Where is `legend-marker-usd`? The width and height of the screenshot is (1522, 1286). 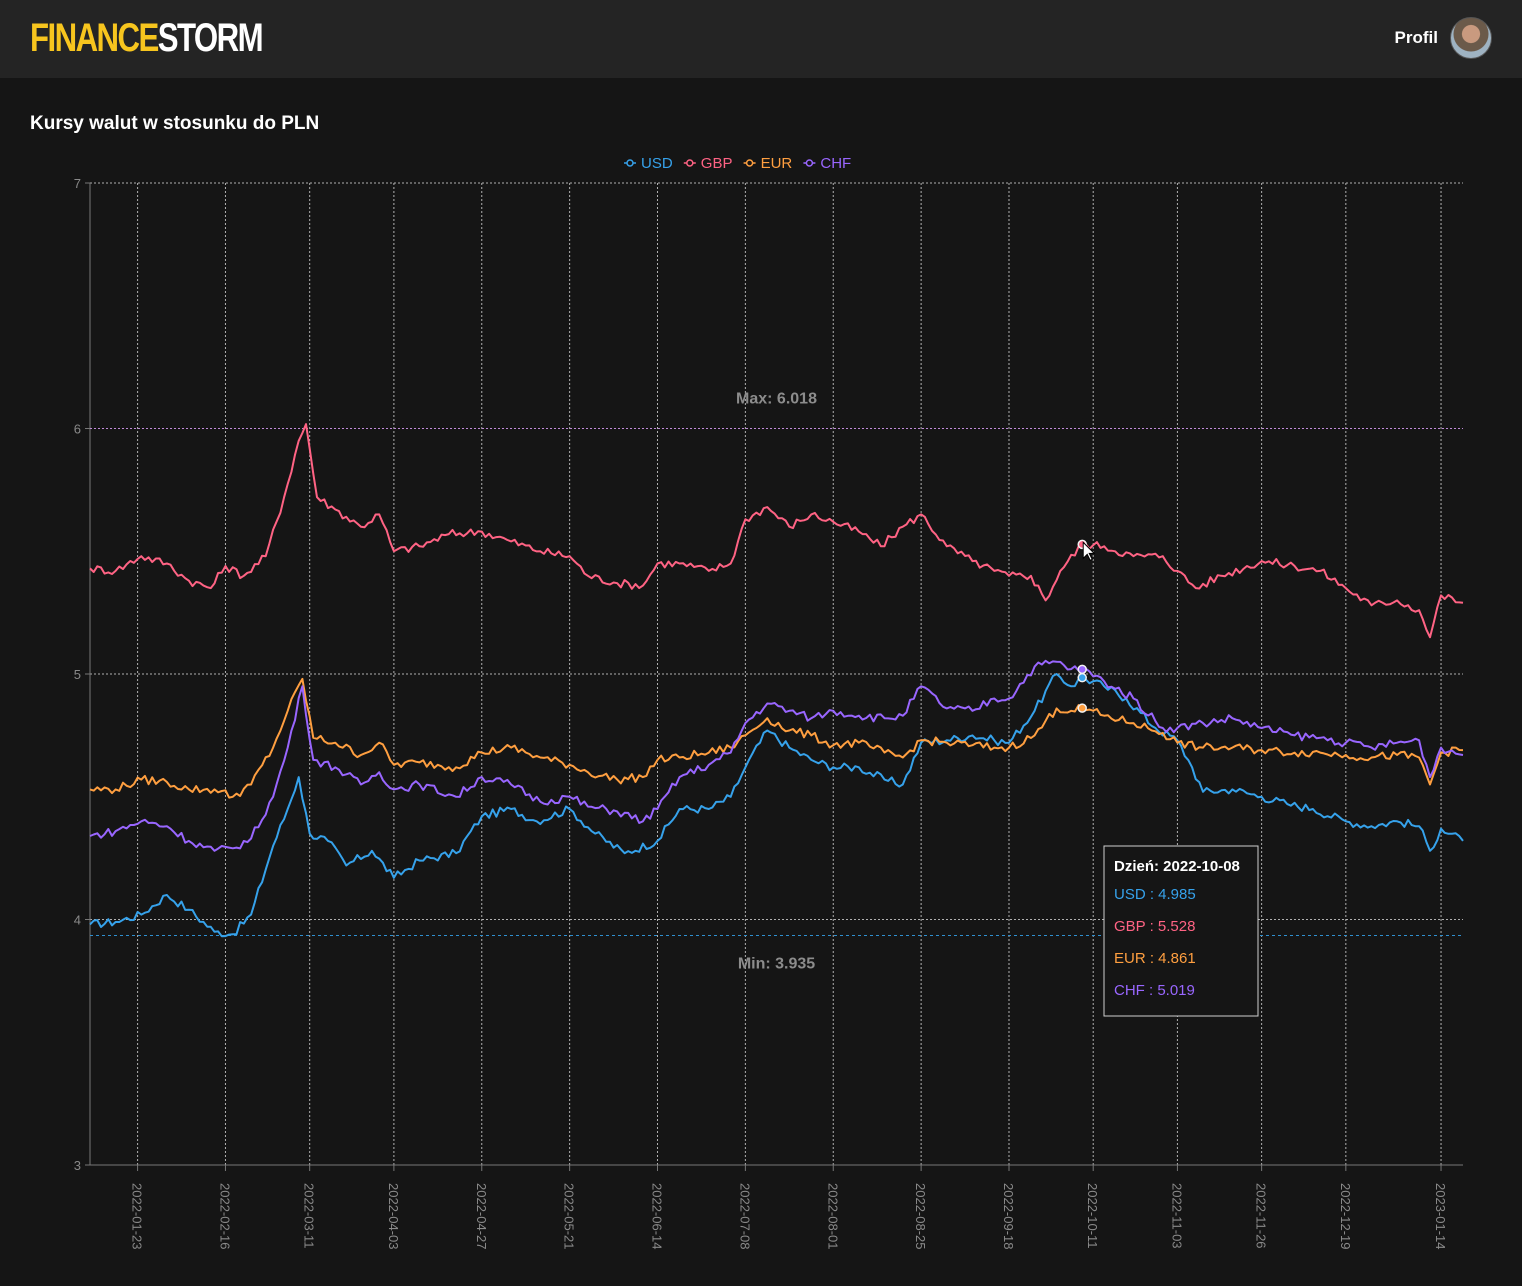 legend-marker-usd is located at coordinates (630, 163).